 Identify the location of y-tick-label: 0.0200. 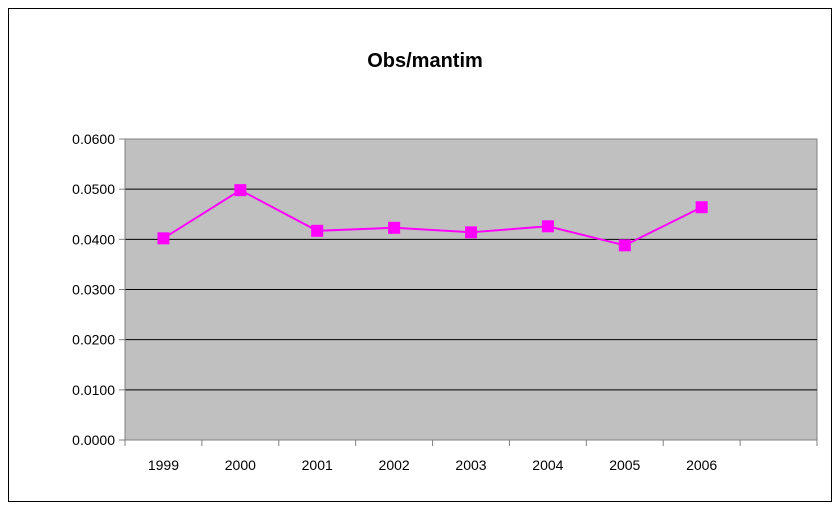
(93, 340).